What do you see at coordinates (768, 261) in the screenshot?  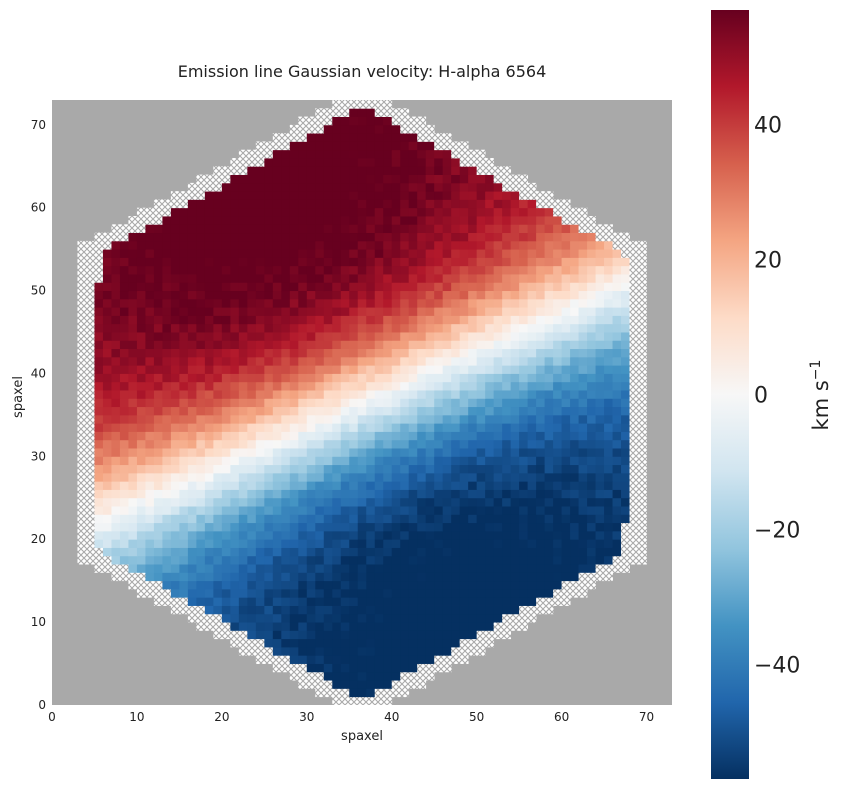 I see `colorbar-tick-label: 20` at bounding box center [768, 261].